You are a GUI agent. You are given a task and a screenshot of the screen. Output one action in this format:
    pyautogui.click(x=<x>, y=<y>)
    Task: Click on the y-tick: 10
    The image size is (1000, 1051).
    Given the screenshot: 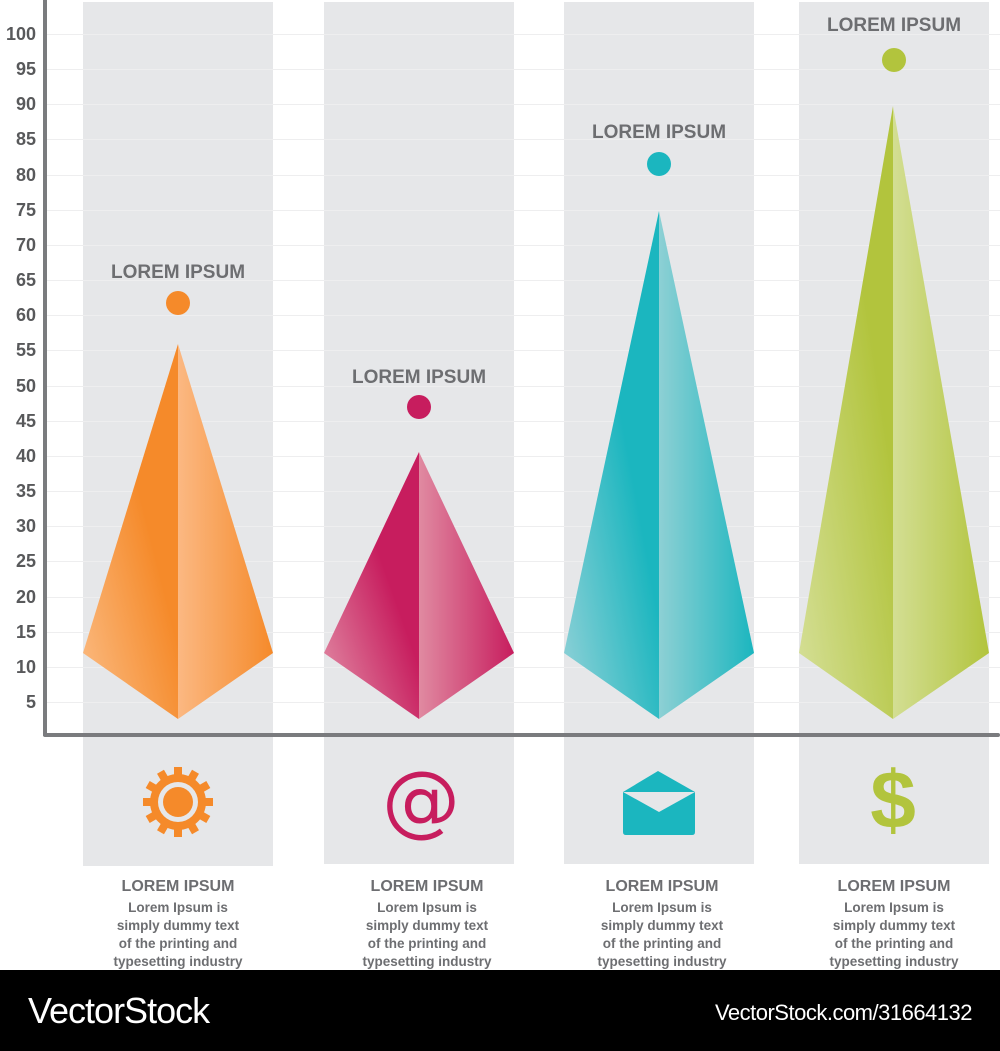 What is the action you would take?
    pyautogui.click(x=25, y=667)
    